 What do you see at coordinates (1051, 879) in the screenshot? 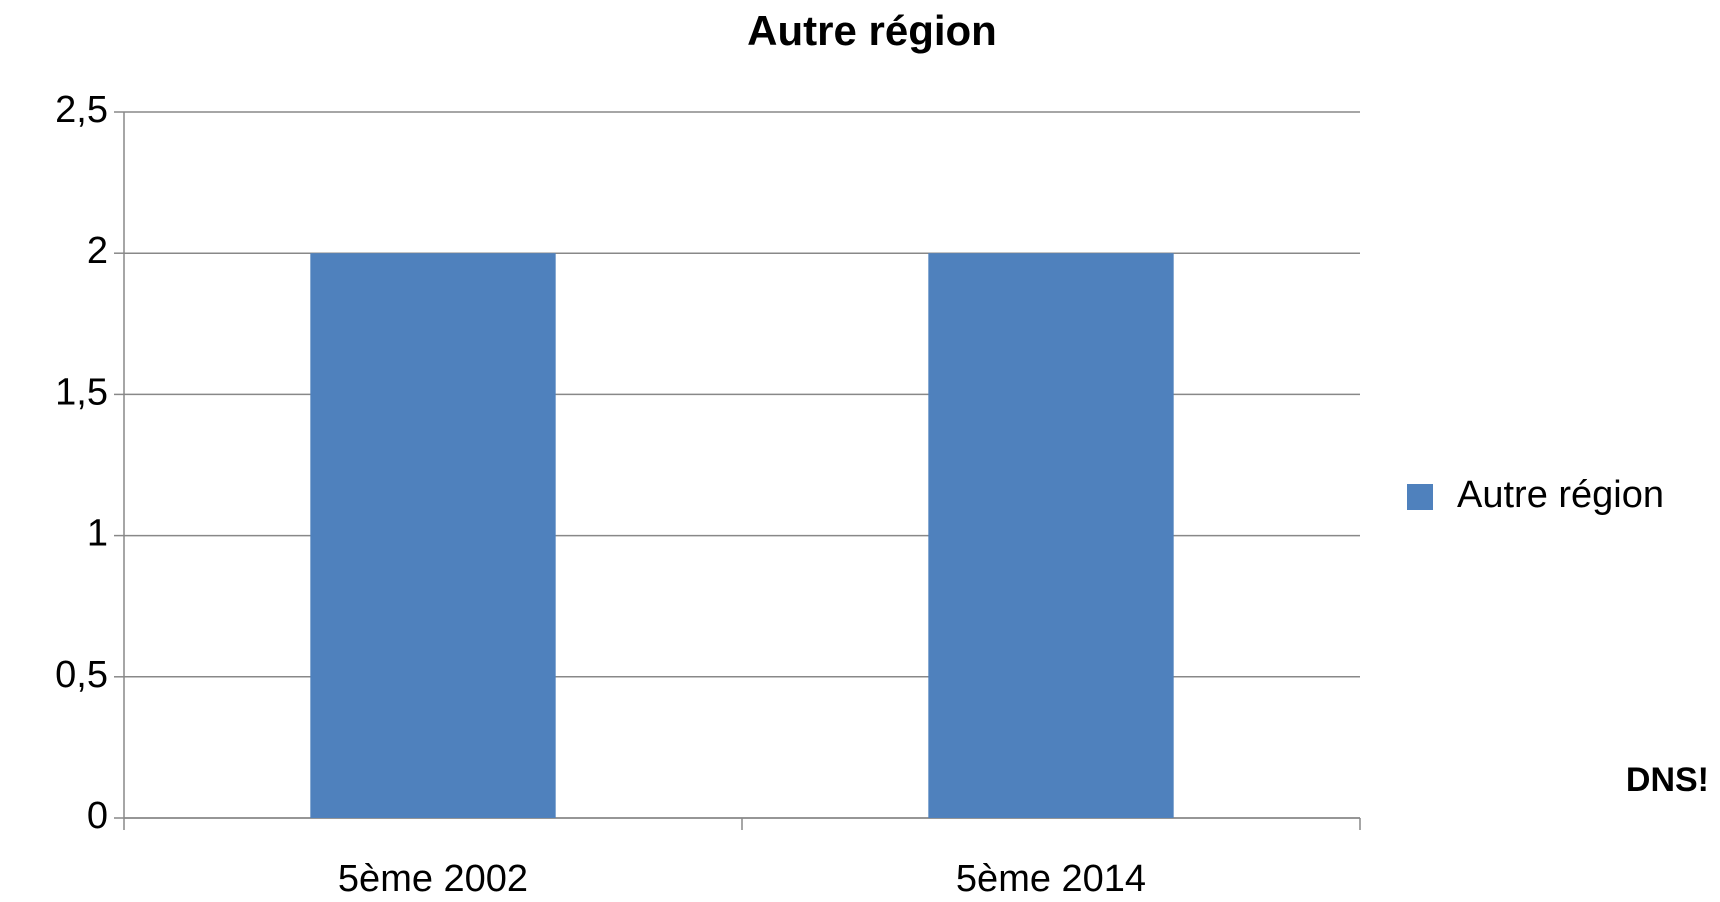
I see `x-tick-label: 5ème 2014` at bounding box center [1051, 879].